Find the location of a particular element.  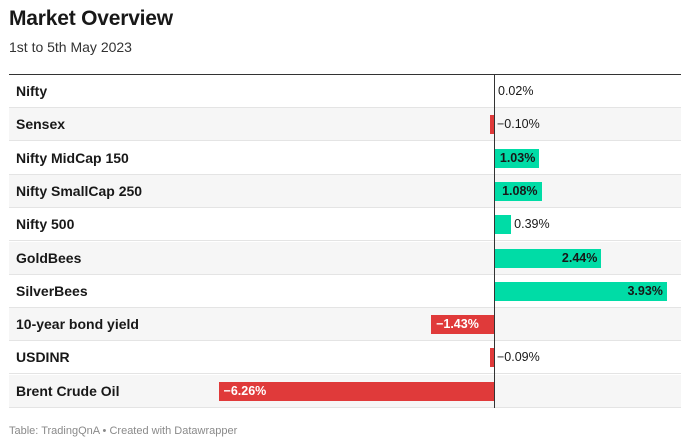

table-top-rule is located at coordinates (345, 74).